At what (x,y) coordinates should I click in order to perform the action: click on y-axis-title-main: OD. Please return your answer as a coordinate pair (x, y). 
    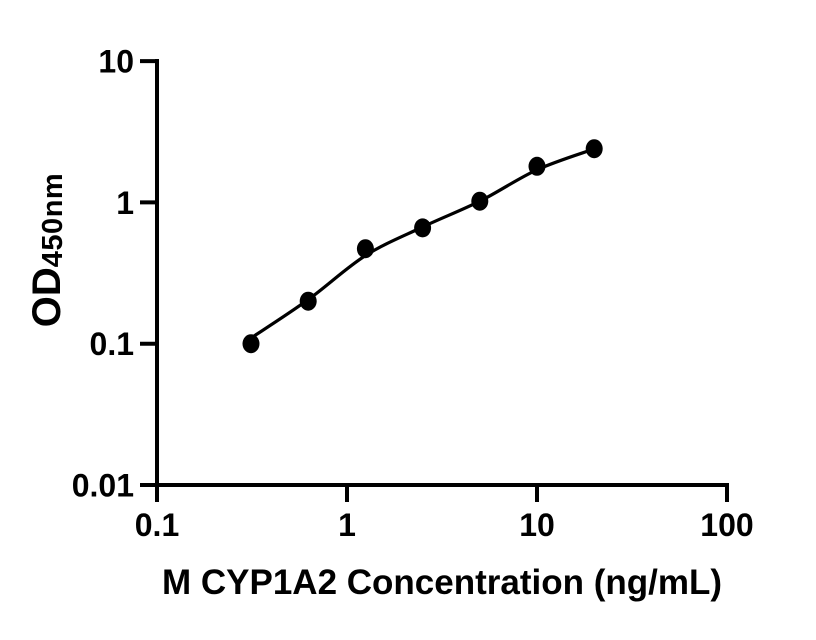
    Looking at the image, I should click on (47, 297).